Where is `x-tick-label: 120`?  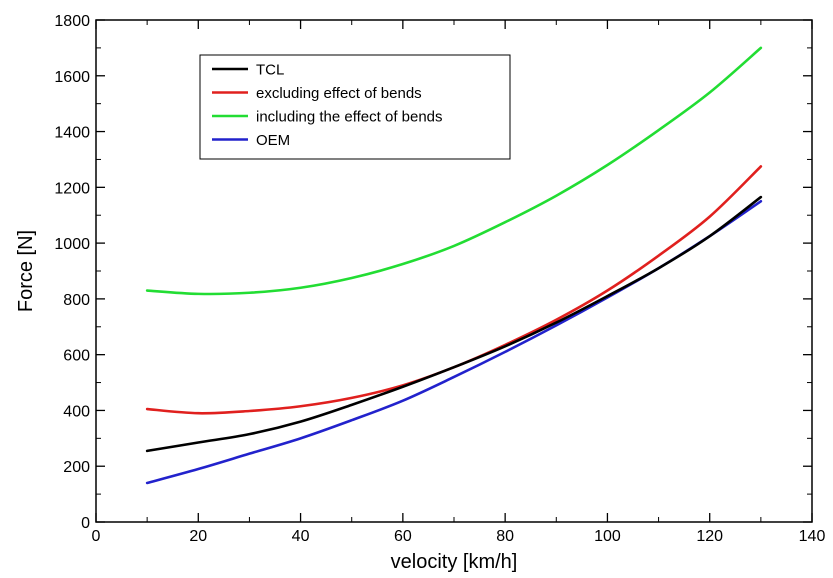 x-tick-label: 120 is located at coordinates (709, 536).